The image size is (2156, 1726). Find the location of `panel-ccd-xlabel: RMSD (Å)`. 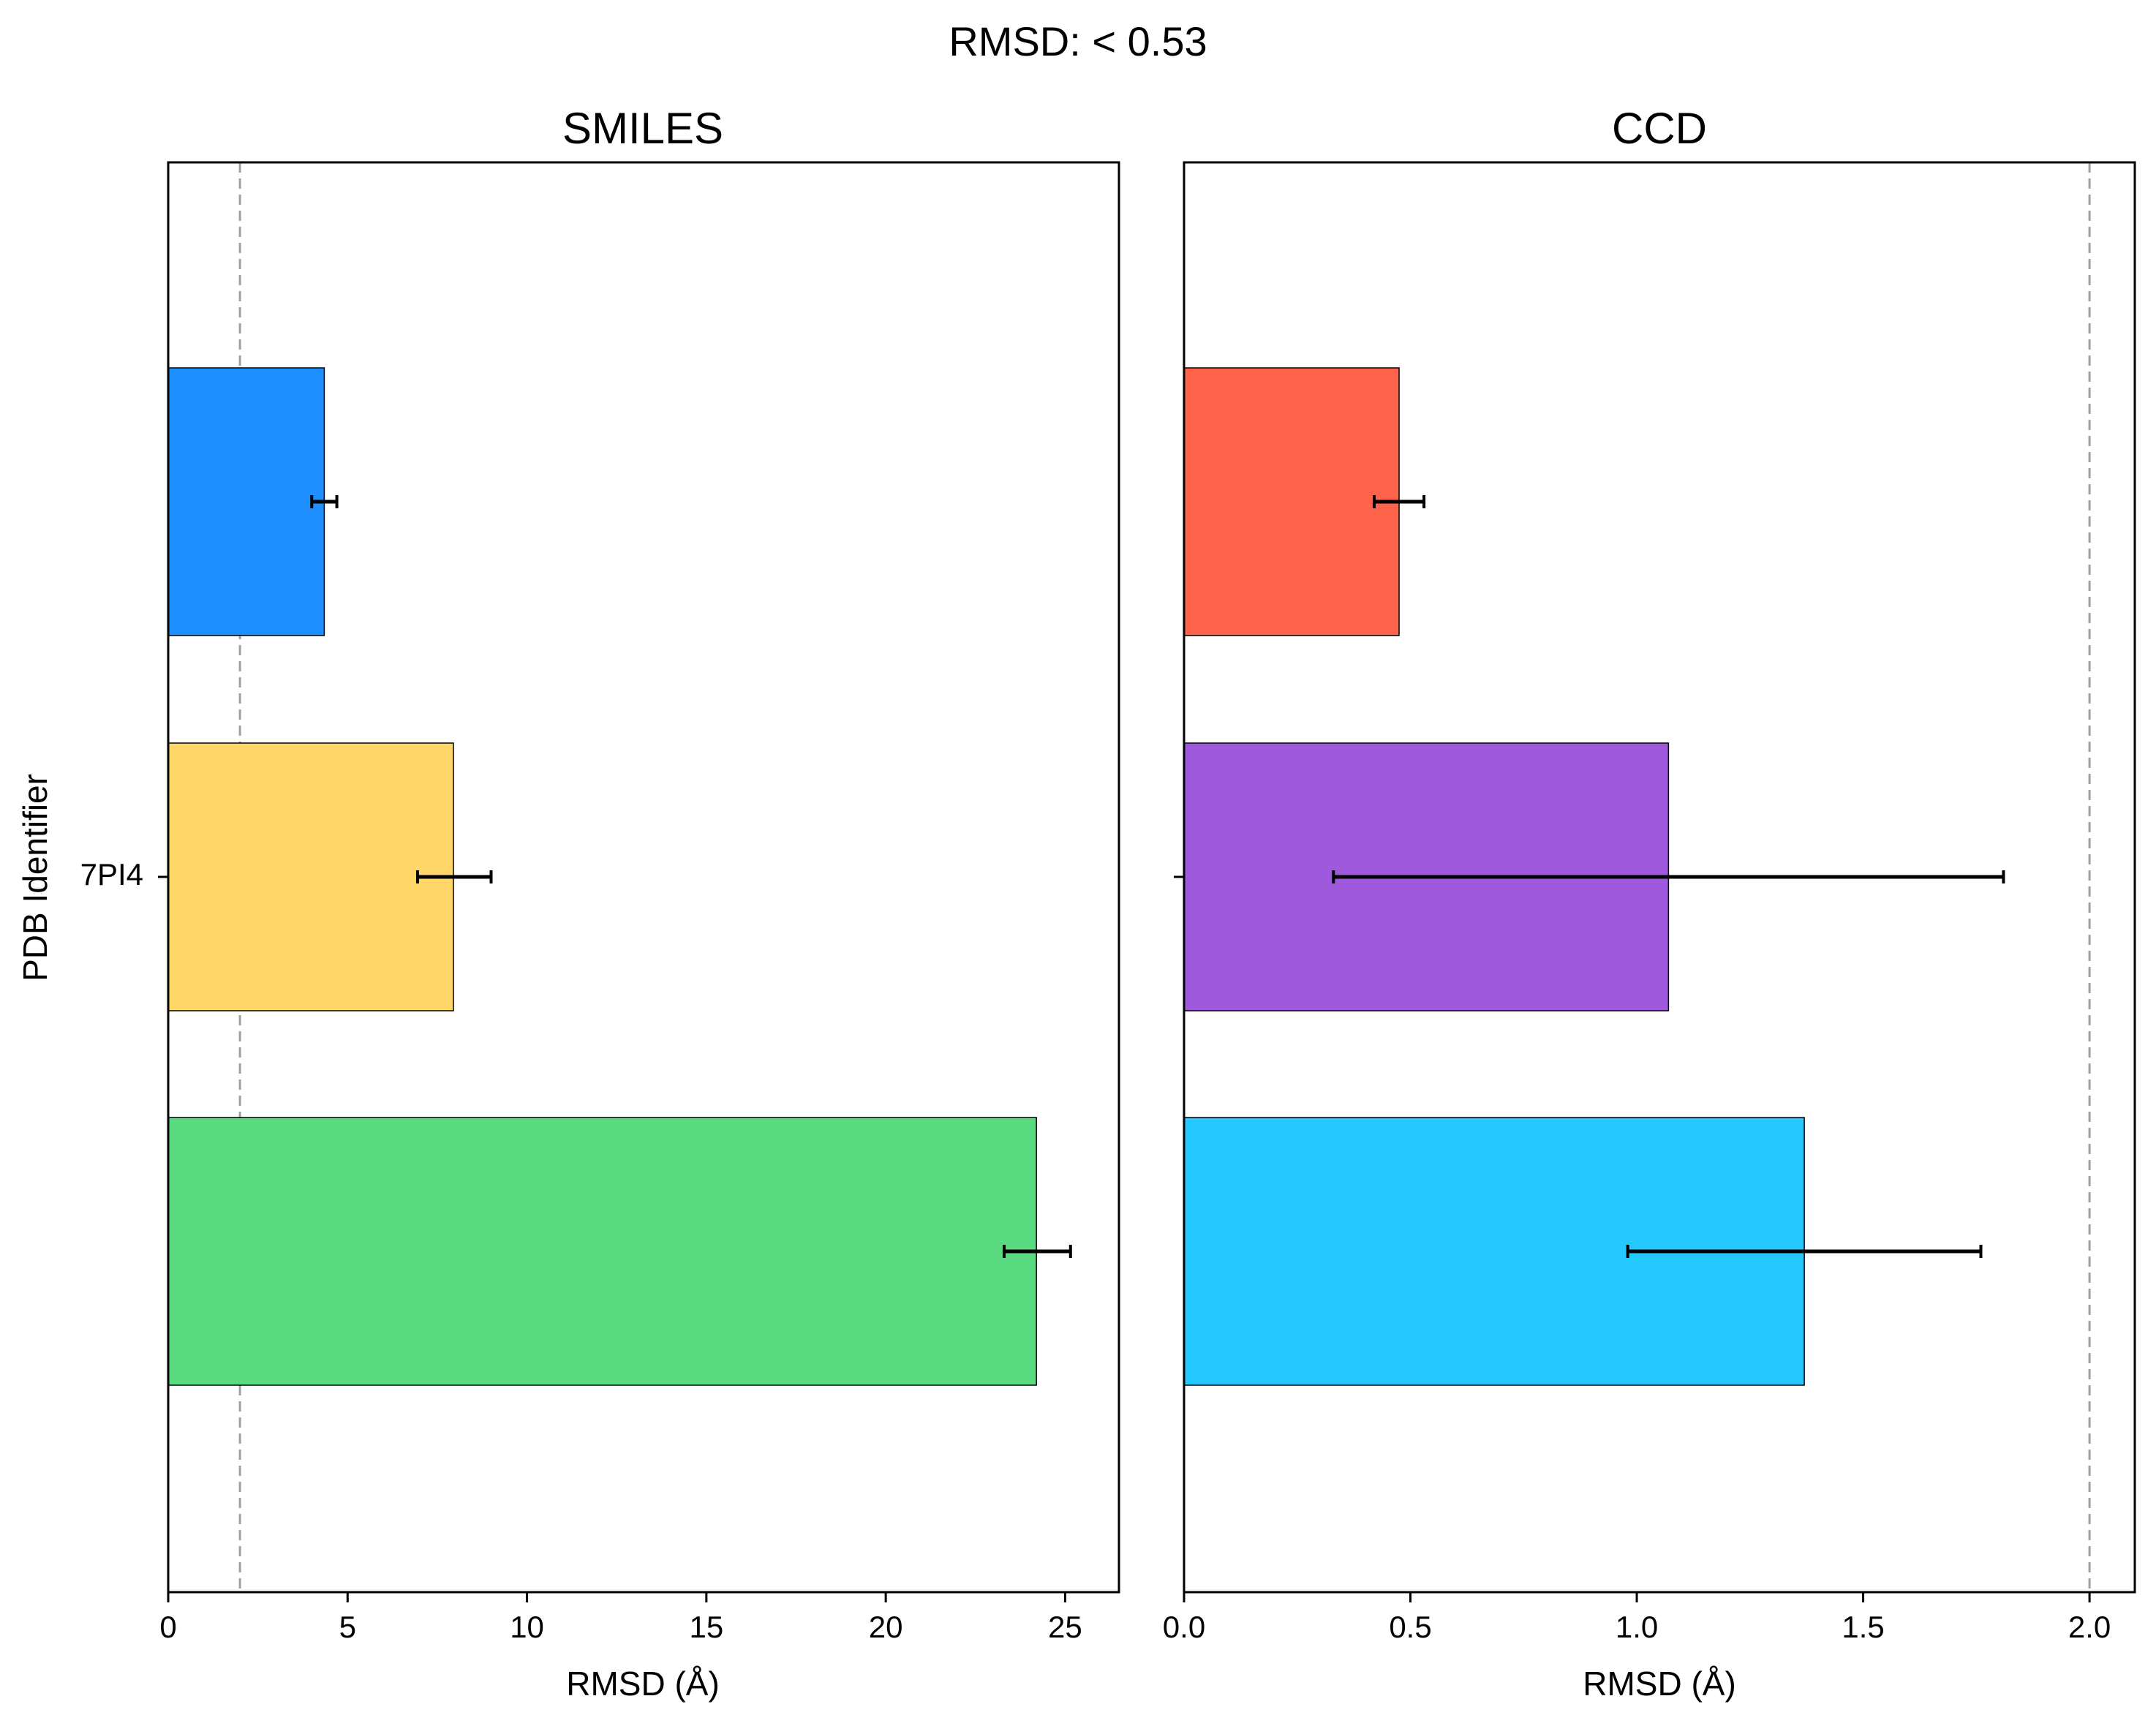

panel-ccd-xlabel: RMSD (Å) is located at coordinates (1659, 1684).